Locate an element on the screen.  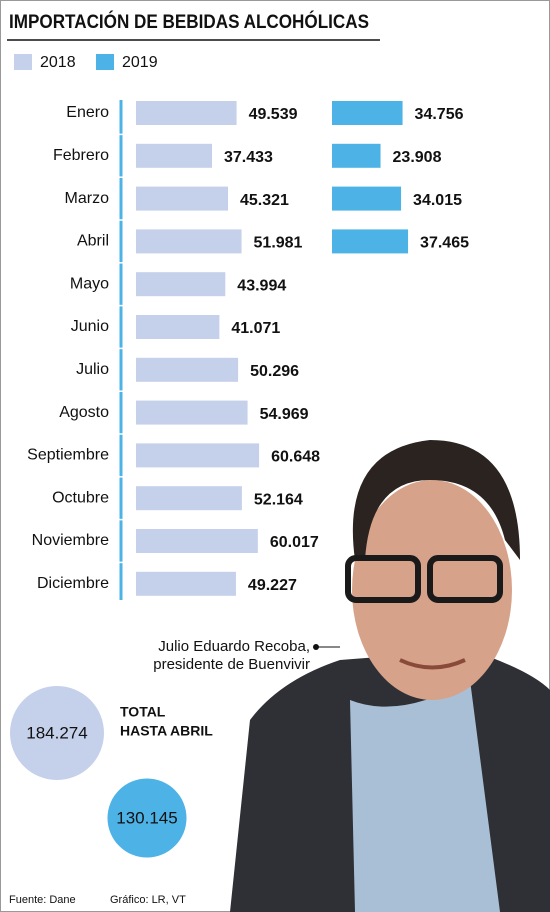
value-label: 45.321 is located at coordinates (264, 200).